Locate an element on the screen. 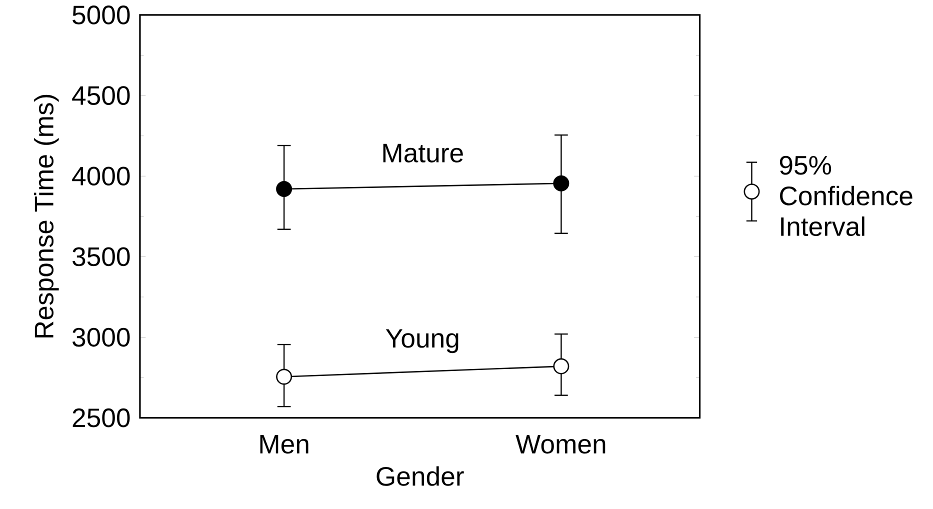 Image resolution: width=933 pixels, height=509 pixels. y-tick-label: 2500 is located at coordinates (101, 418).